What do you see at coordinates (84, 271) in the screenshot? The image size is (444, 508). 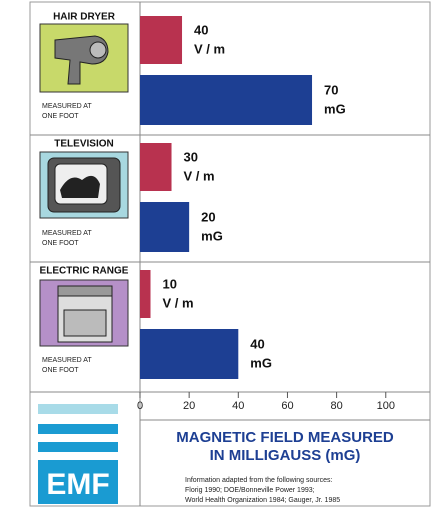 I see `category-label: ELECTRIC RANGE` at bounding box center [84, 271].